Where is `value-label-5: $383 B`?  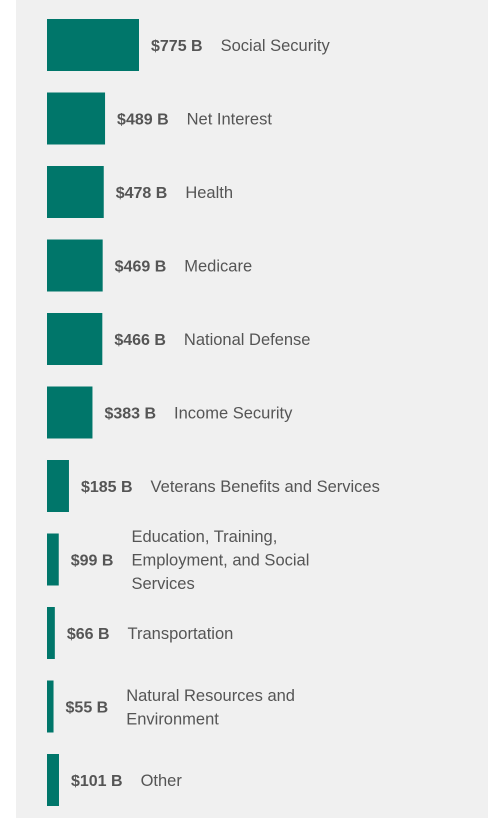
value-label-5: $383 B is located at coordinates (130, 414).